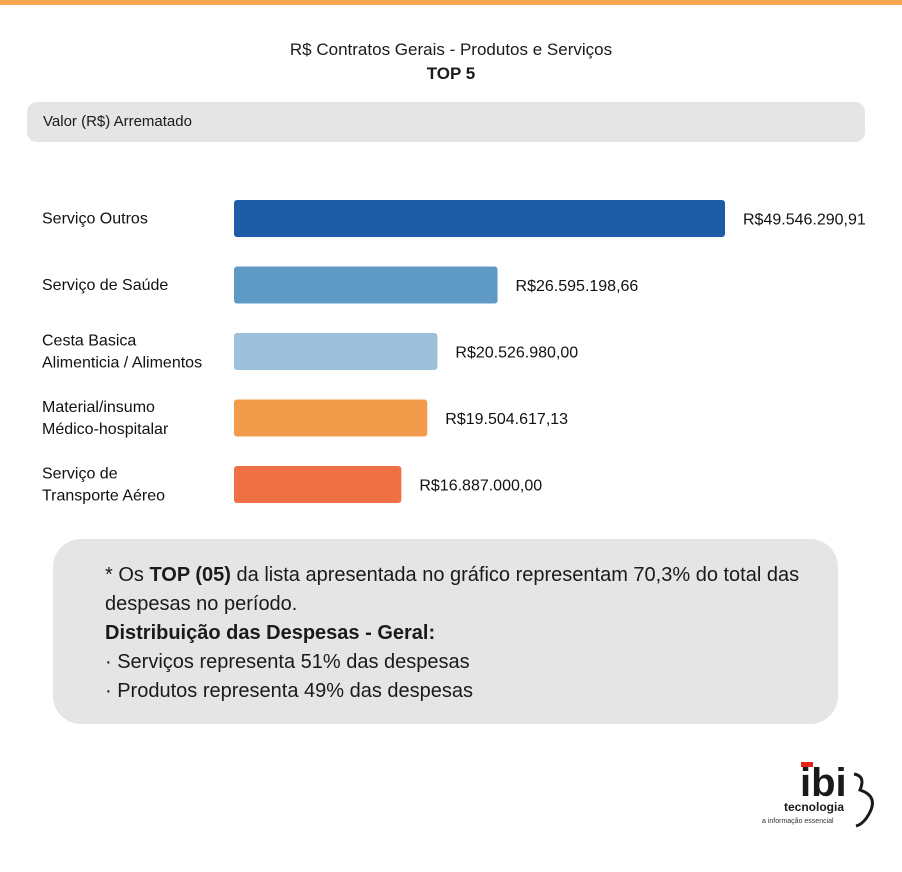 The width and height of the screenshot is (902, 872). Describe the element at coordinates (863, 800) in the screenshot. I see `logo-curl` at that location.